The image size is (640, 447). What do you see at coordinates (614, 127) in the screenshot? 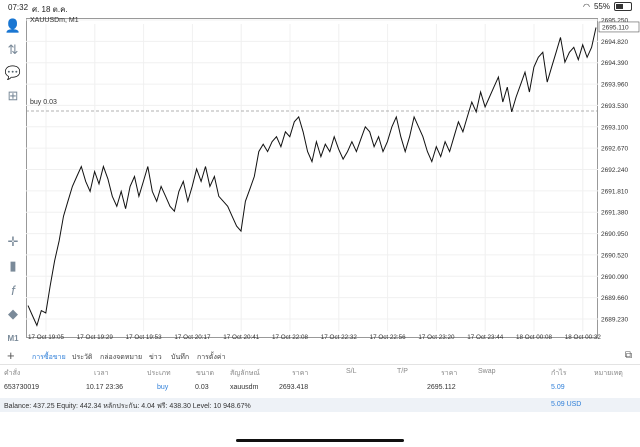
I see `price-tick-label: 2693.100` at bounding box center [614, 127].